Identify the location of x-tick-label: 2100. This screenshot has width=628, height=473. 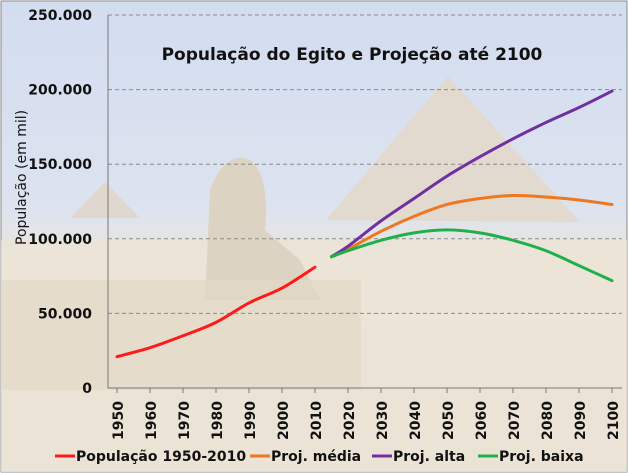
(614, 420).